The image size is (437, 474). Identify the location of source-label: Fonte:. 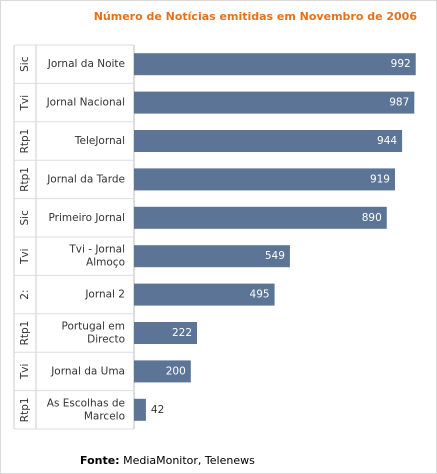
(100, 460).